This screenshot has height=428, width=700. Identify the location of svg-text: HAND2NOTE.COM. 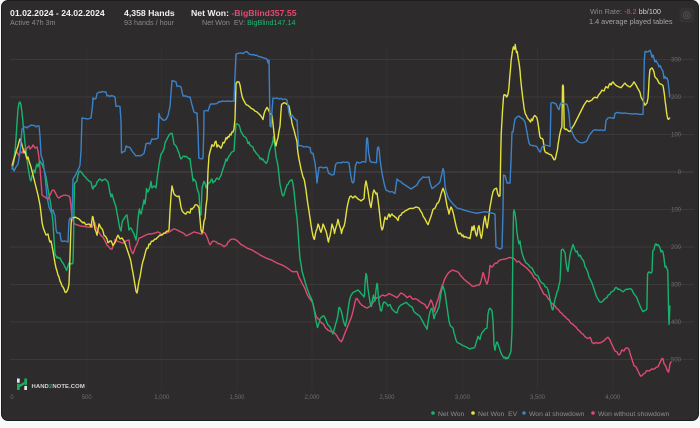
(58, 387).